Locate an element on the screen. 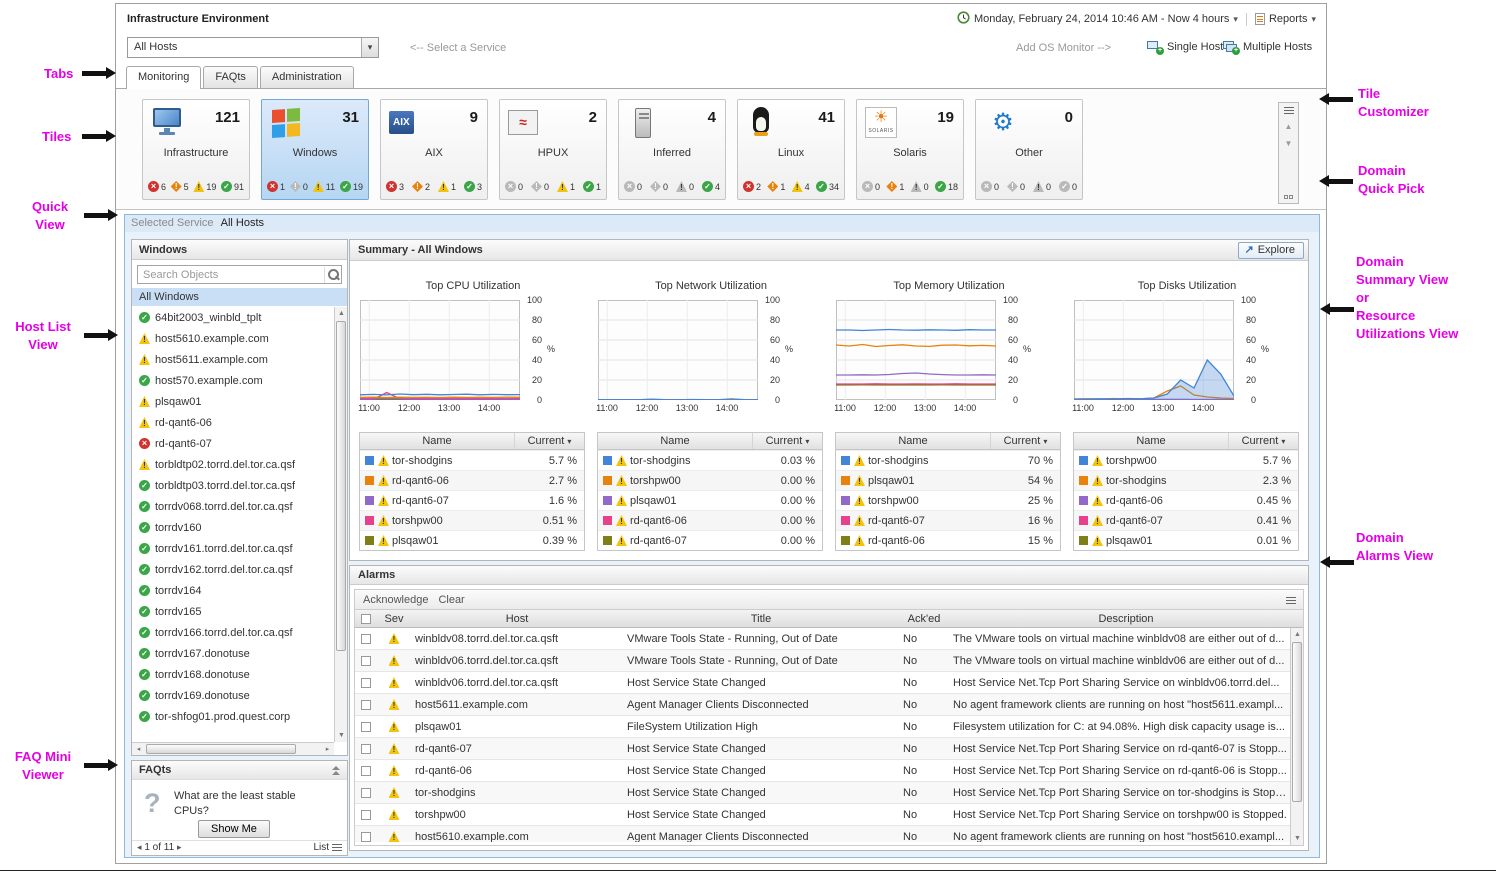  tile-other: ⚙0Other0000 is located at coordinates (1029, 149).